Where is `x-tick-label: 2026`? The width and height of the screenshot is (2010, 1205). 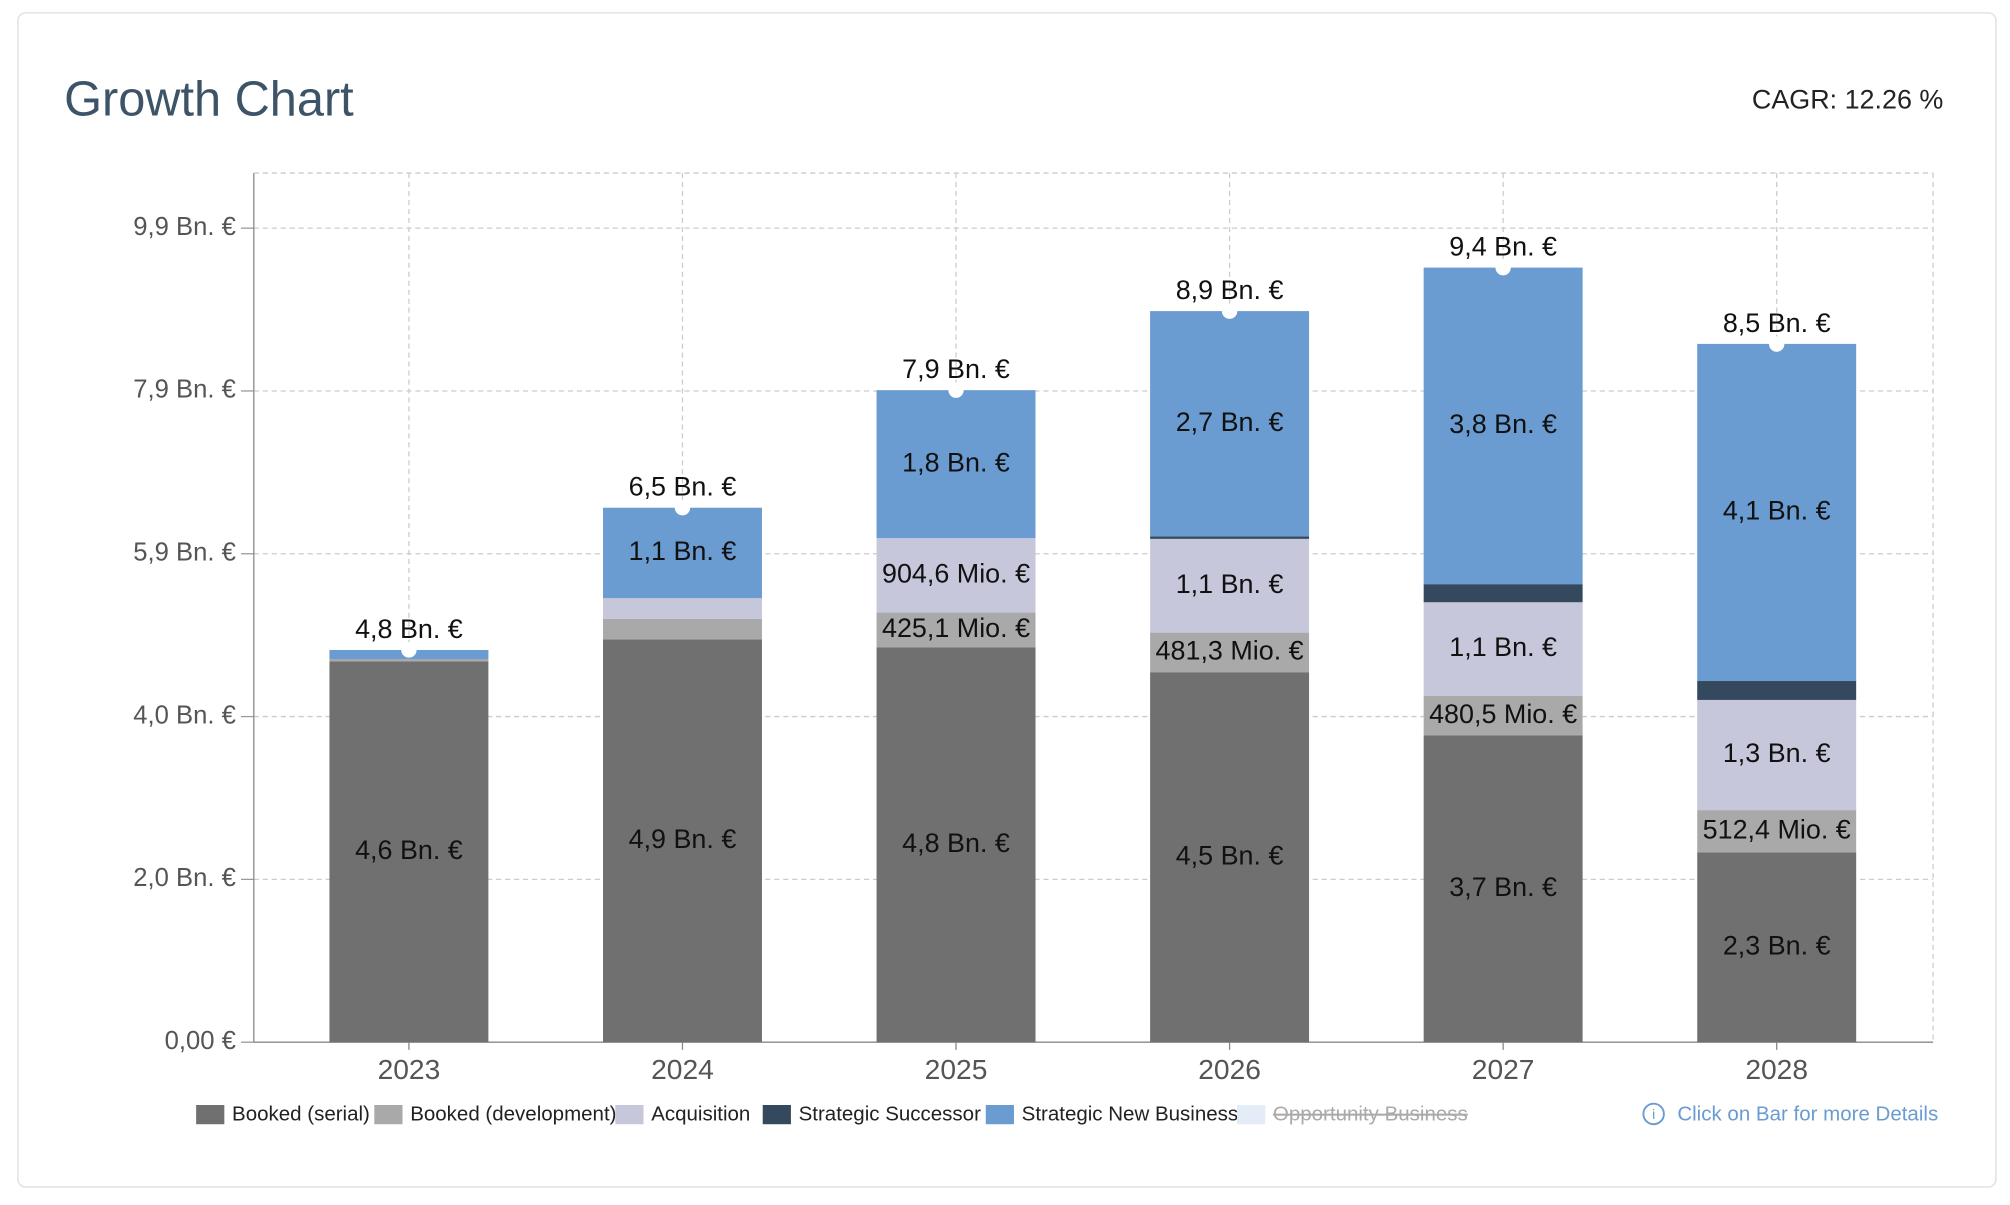 x-tick-label: 2026 is located at coordinates (1229, 1069).